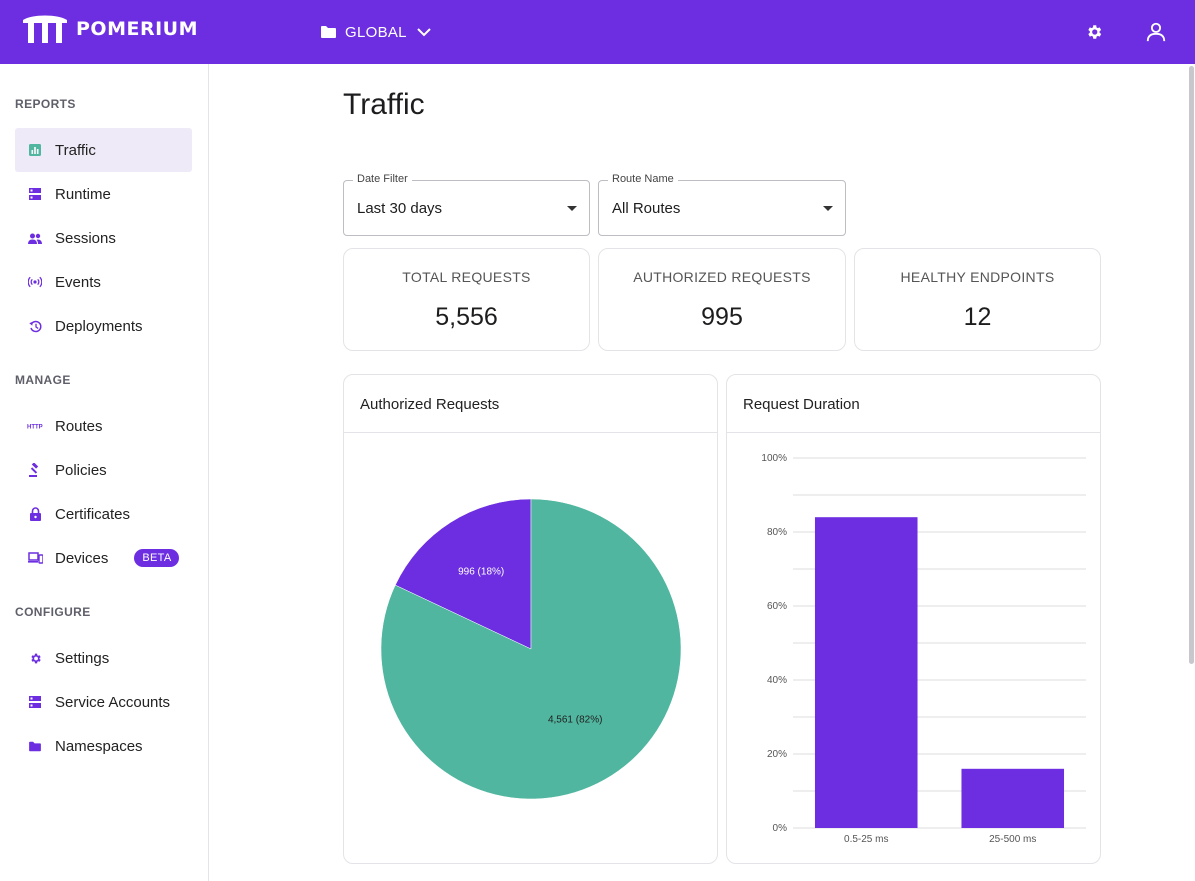 The image size is (1195, 881). Describe the element at coordinates (103, 150) in the screenshot. I see `sidebar-item-traffic: Traffic` at that location.